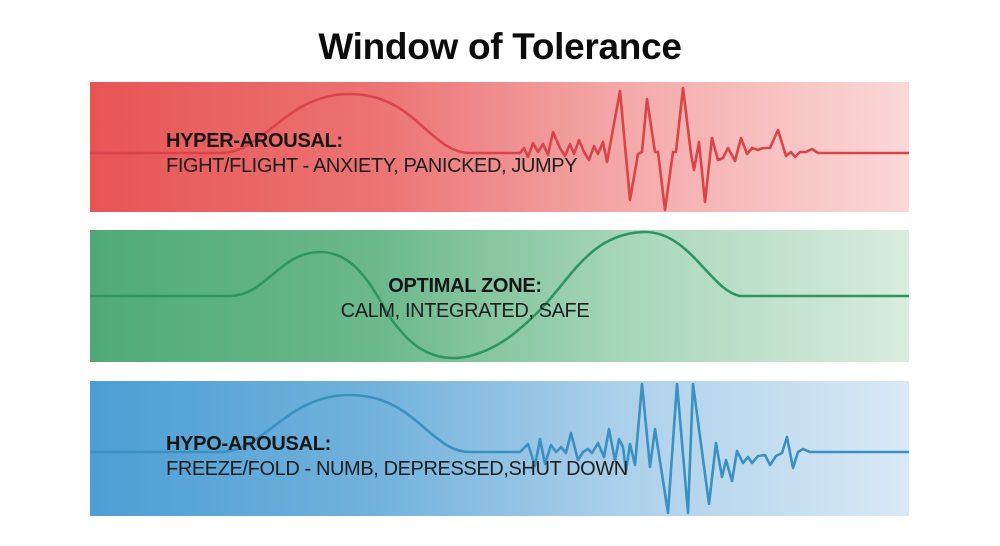  What do you see at coordinates (248, 444) in the screenshot?
I see `hypo-arousal-heading: HYPO-AROUSAL:` at bounding box center [248, 444].